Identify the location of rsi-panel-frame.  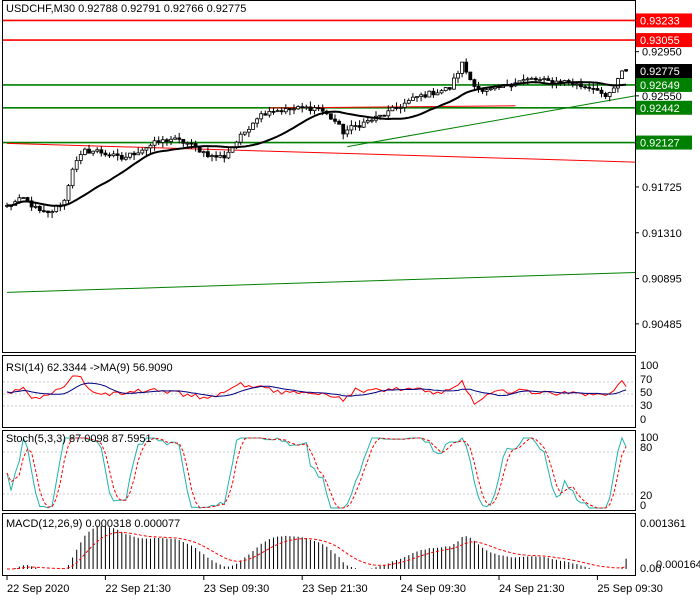
(319, 391).